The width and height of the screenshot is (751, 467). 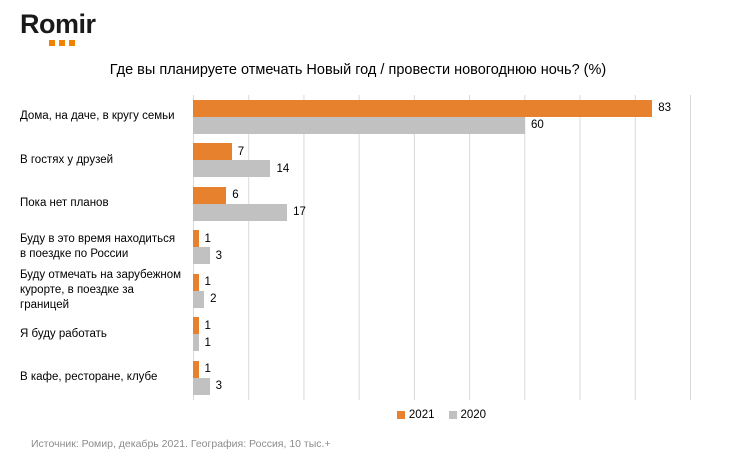 What do you see at coordinates (442, 195) in the screenshot?
I see `bar-line-2021: 6` at bounding box center [442, 195].